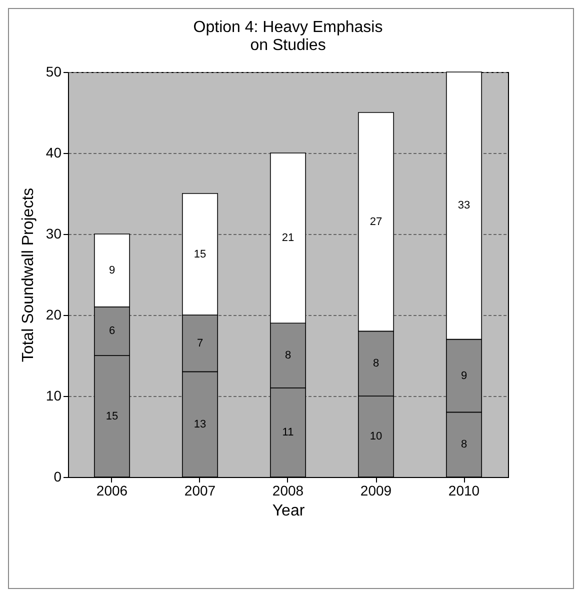 This screenshot has height=599, width=584. Describe the element at coordinates (464, 206) in the screenshot. I see `data-label: 33` at that location.